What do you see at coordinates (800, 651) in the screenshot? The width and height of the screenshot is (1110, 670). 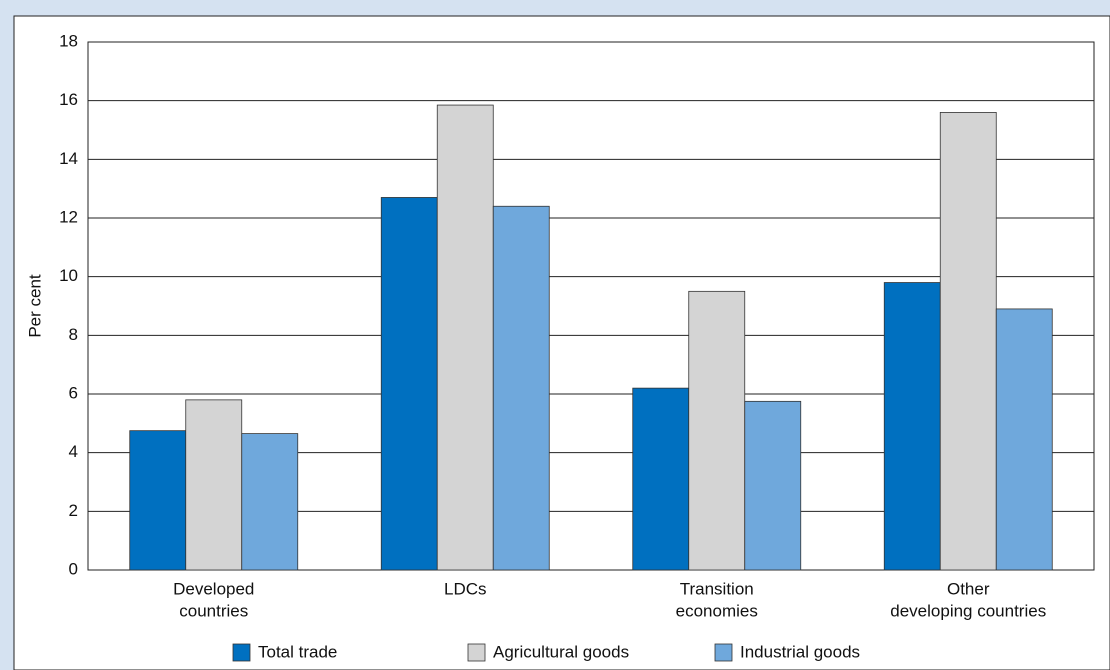 I see `legend-label: Industrial goods` at bounding box center [800, 651].